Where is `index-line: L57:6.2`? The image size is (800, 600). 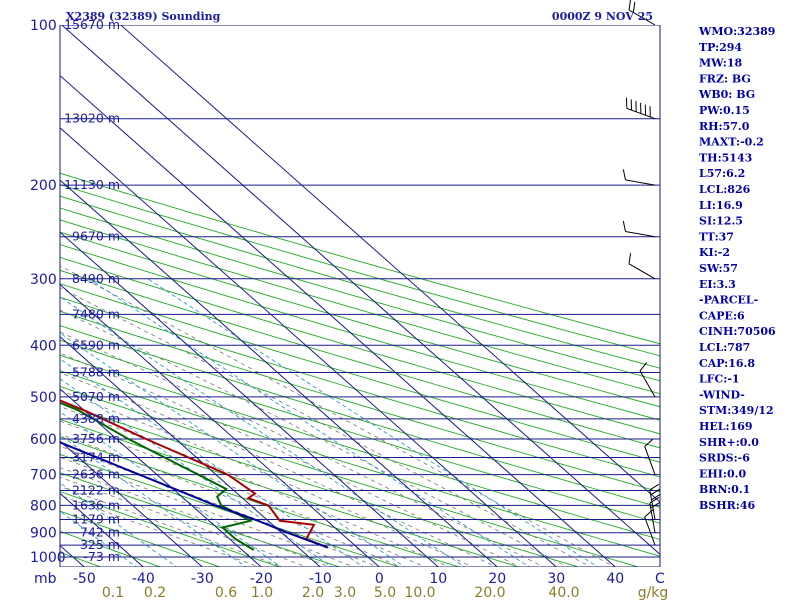
index-line: L57:6.2 is located at coordinates (722, 173).